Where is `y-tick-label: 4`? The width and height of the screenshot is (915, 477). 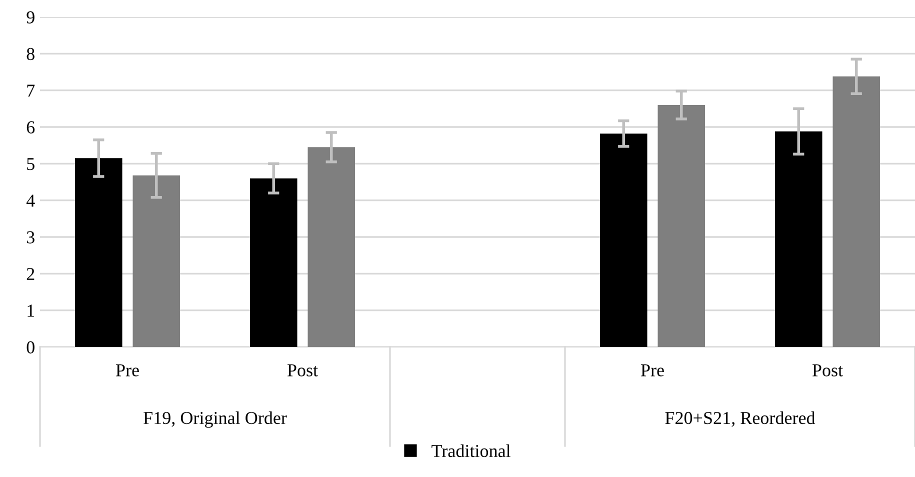
y-tick-label: 4 is located at coordinates (30, 200).